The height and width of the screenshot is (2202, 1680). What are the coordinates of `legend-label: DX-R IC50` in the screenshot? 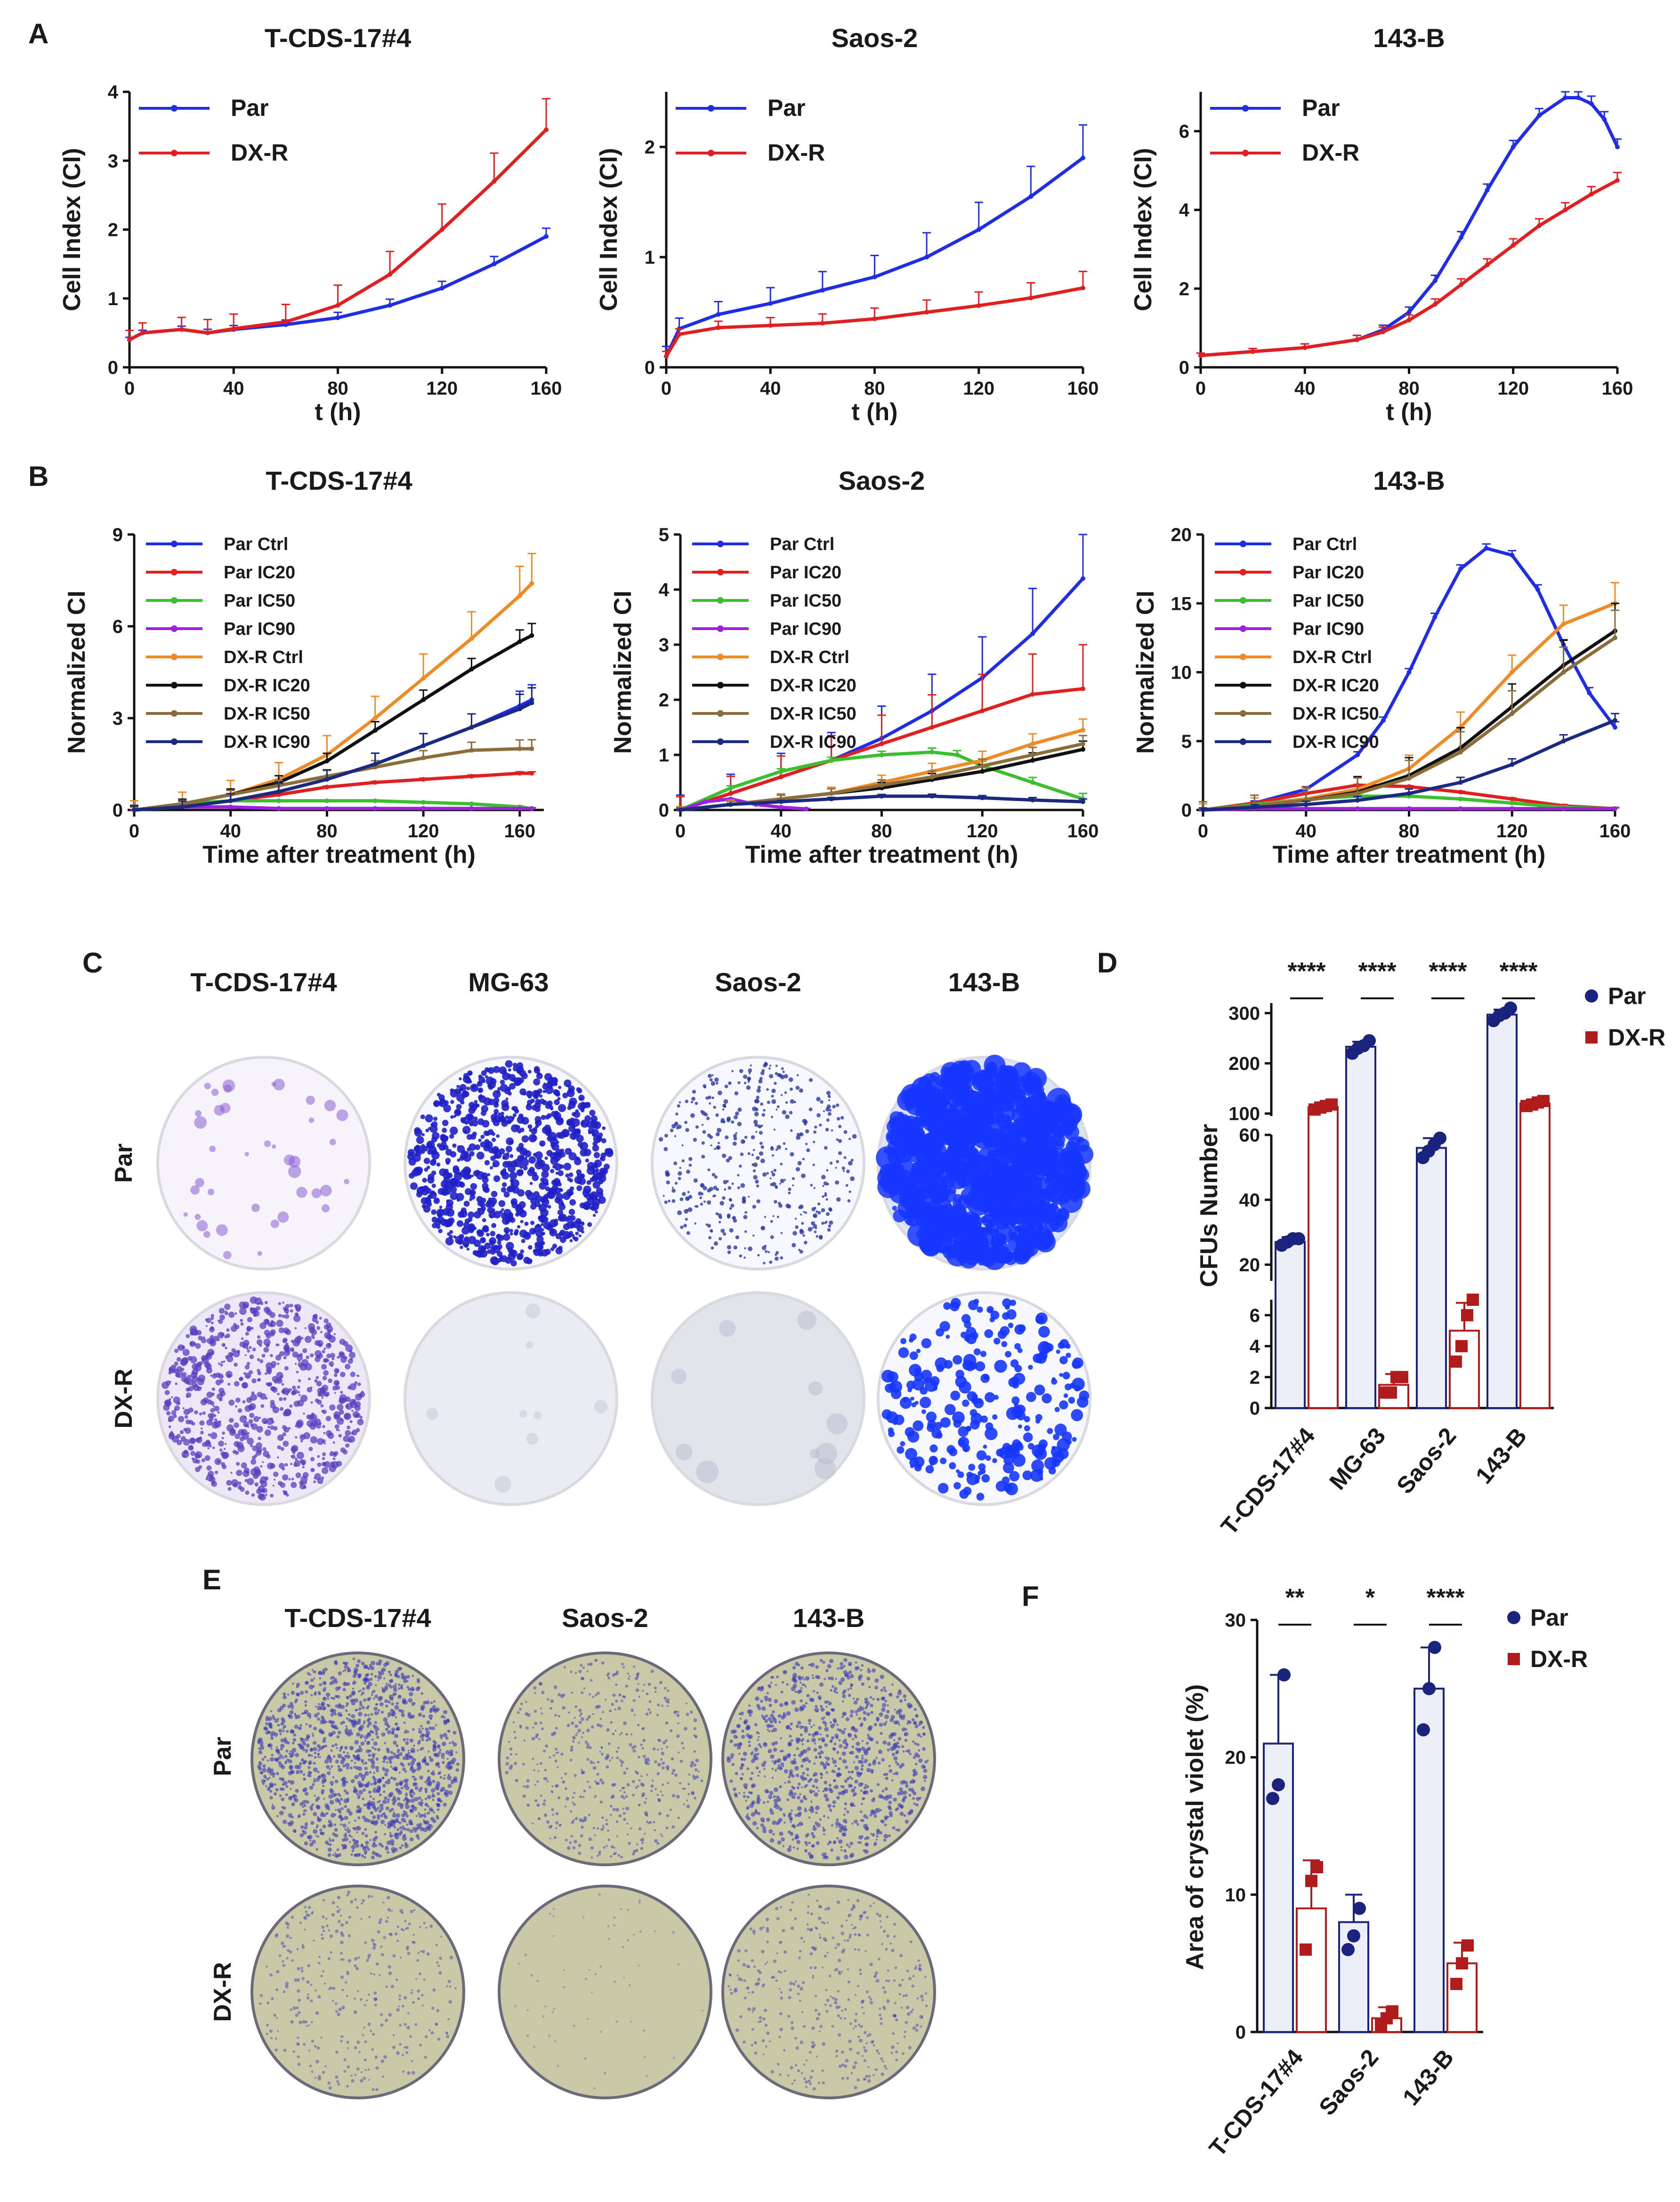 It's located at (267, 714).